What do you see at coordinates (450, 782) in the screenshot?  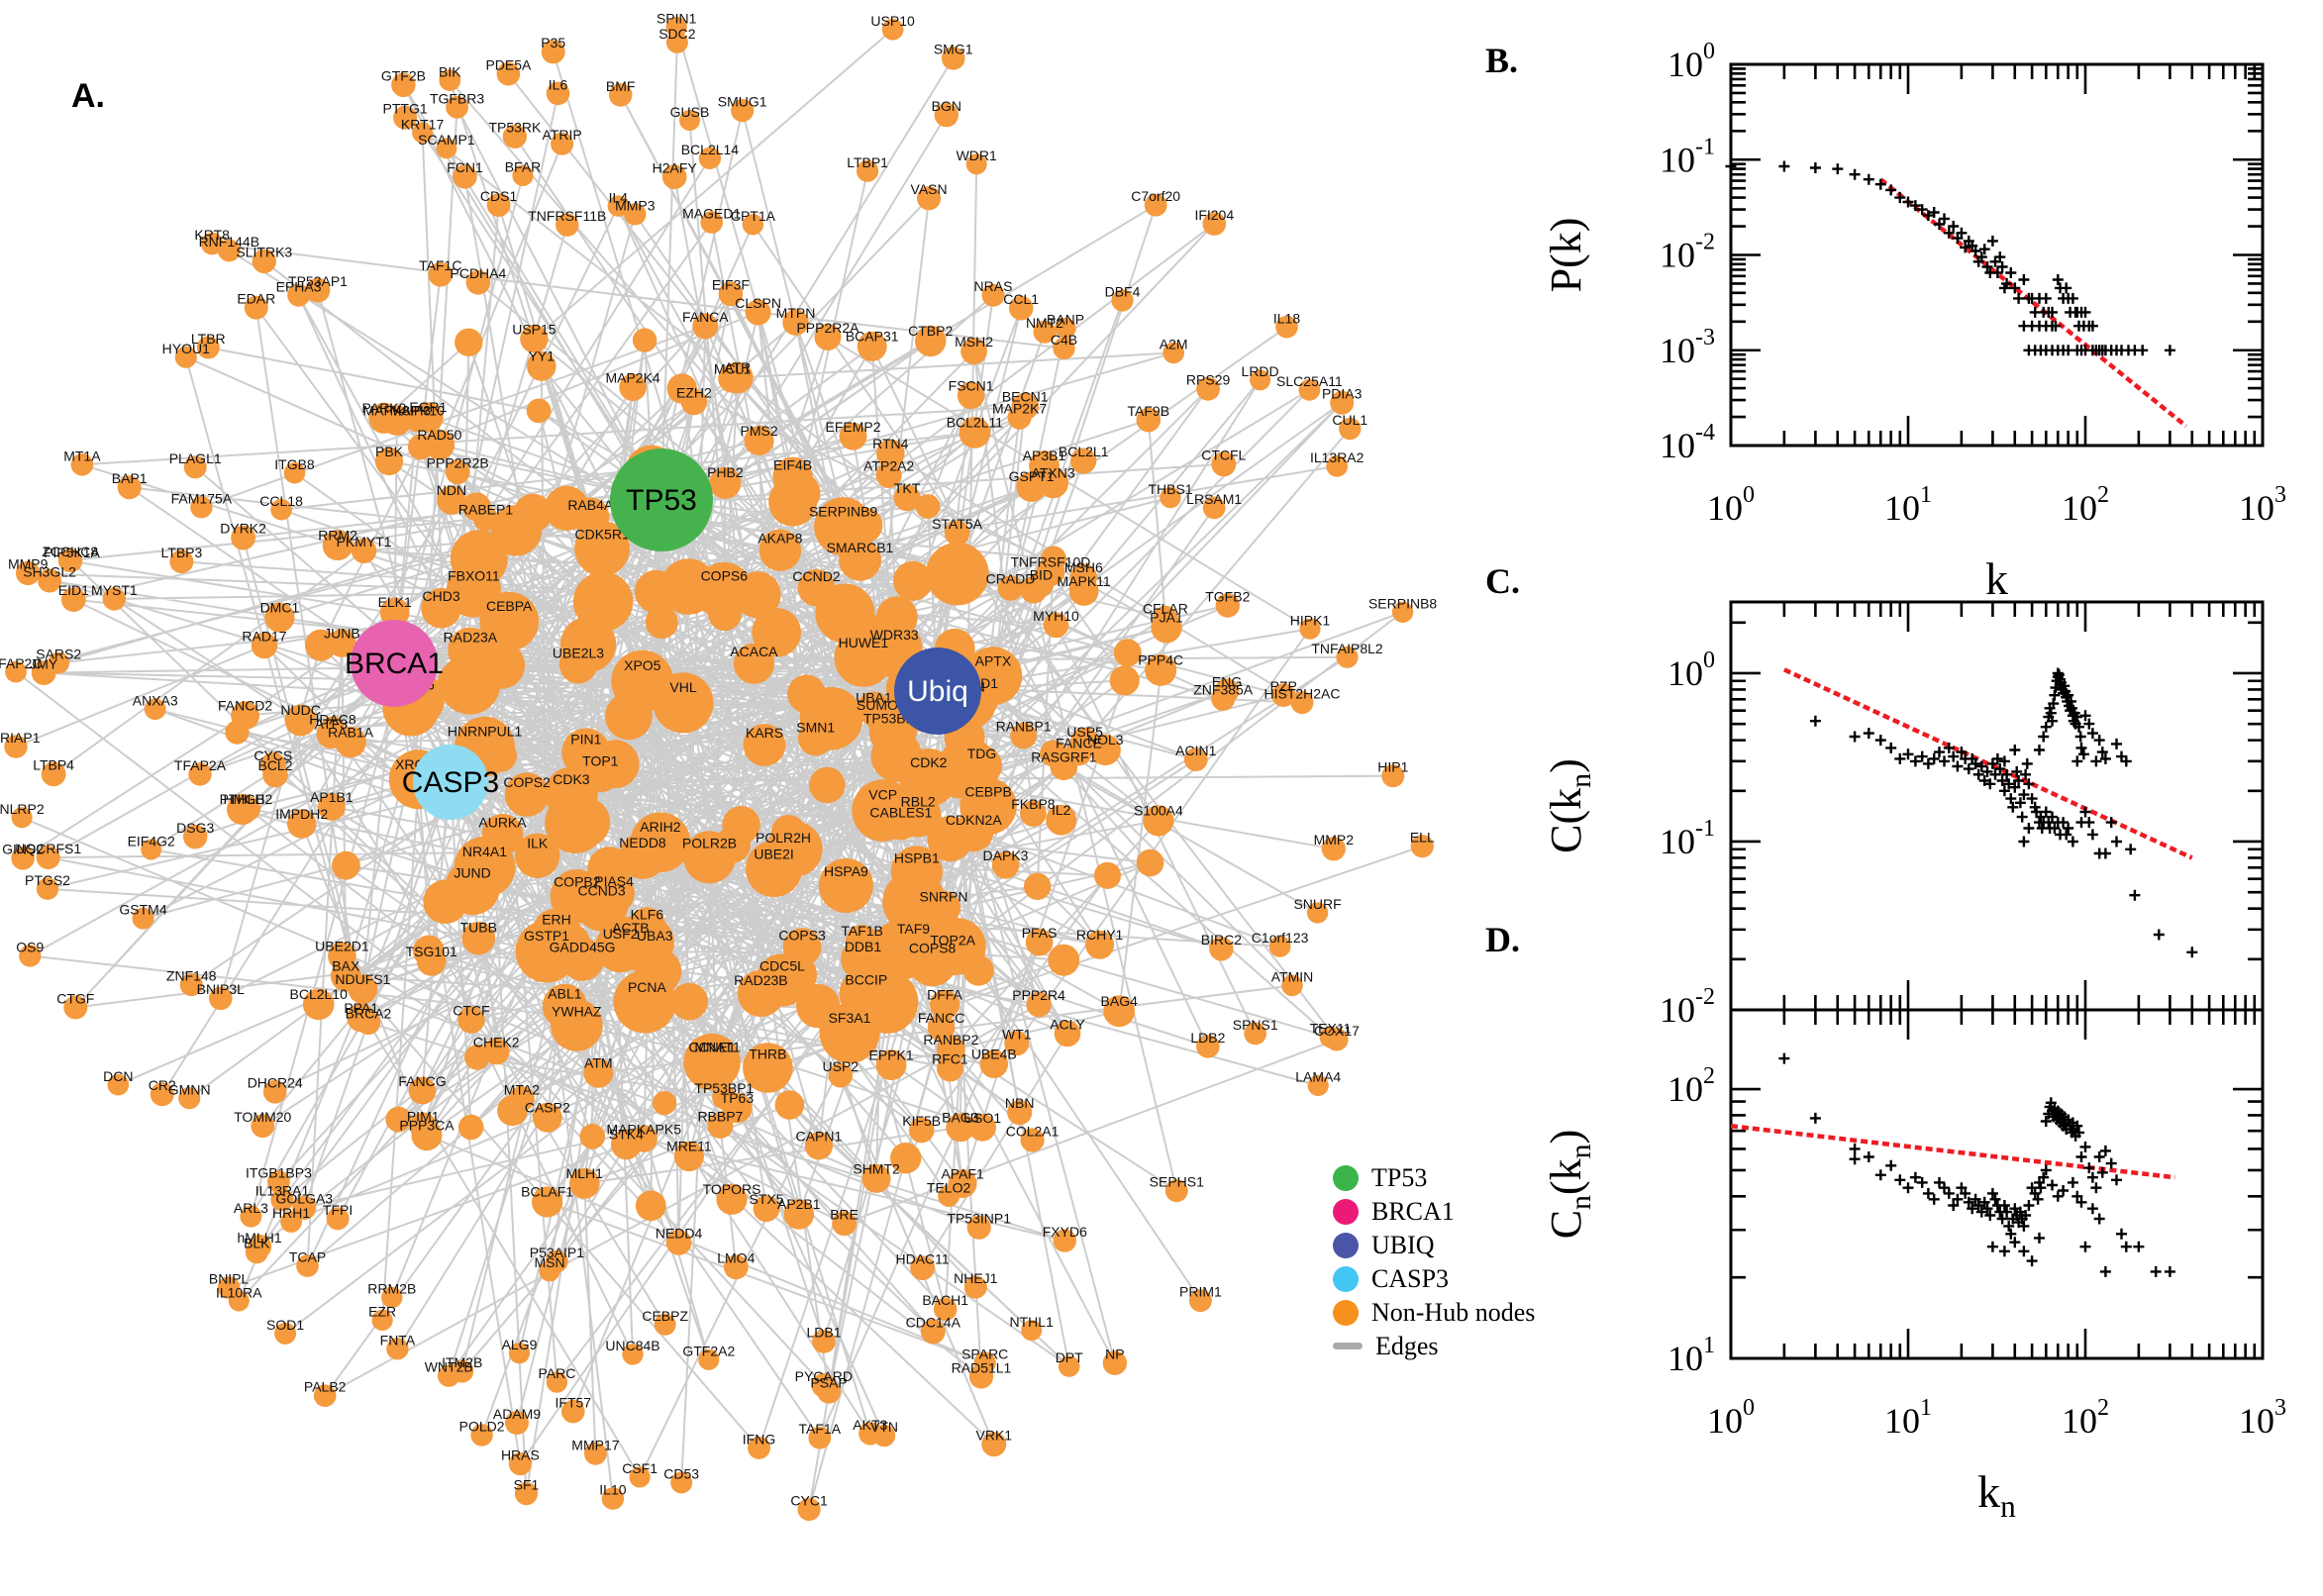 I see `hub-label-casp3: CASP3` at bounding box center [450, 782].